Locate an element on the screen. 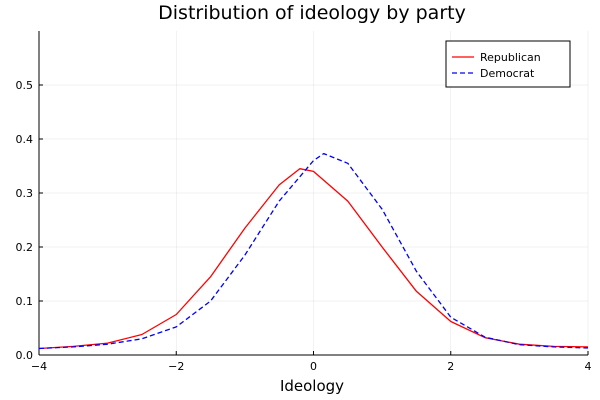 This screenshot has height=400, width=600. x-tick-label-1: −2 is located at coordinates (176, 366).